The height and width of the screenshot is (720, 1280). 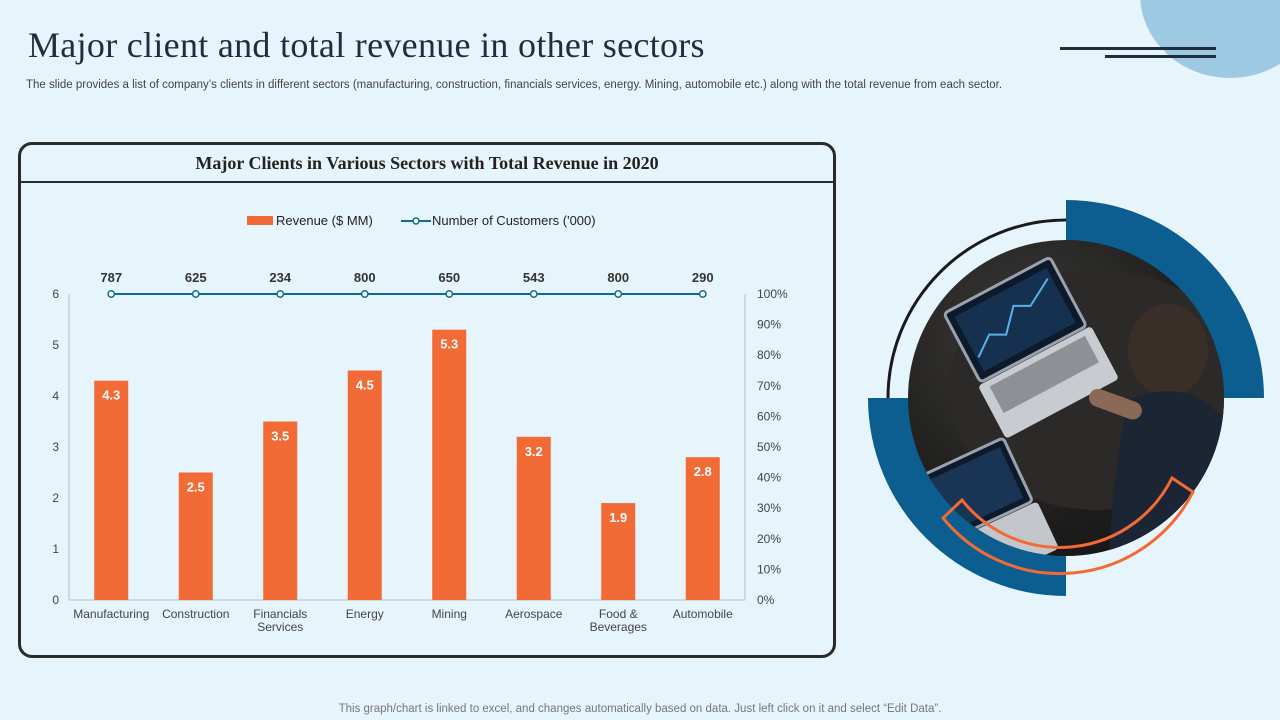 What do you see at coordinates (534, 614) in the screenshot?
I see `x-category-label: Aerospace` at bounding box center [534, 614].